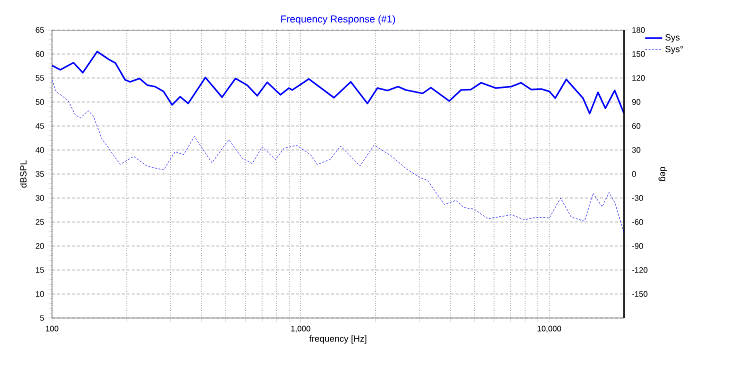 This screenshot has width=733, height=365. Describe the element at coordinates (338, 19) in the screenshot. I see `chart-title: Frequency Response (#1)` at that location.